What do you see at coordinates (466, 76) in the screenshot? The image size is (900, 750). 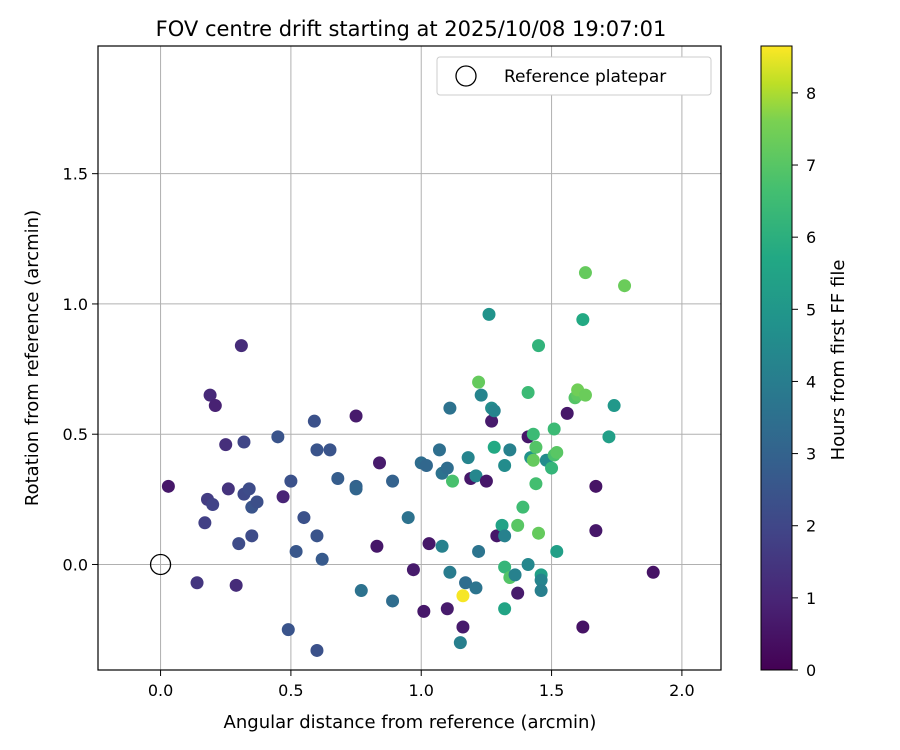 I see `legend-marker-icon` at bounding box center [466, 76].